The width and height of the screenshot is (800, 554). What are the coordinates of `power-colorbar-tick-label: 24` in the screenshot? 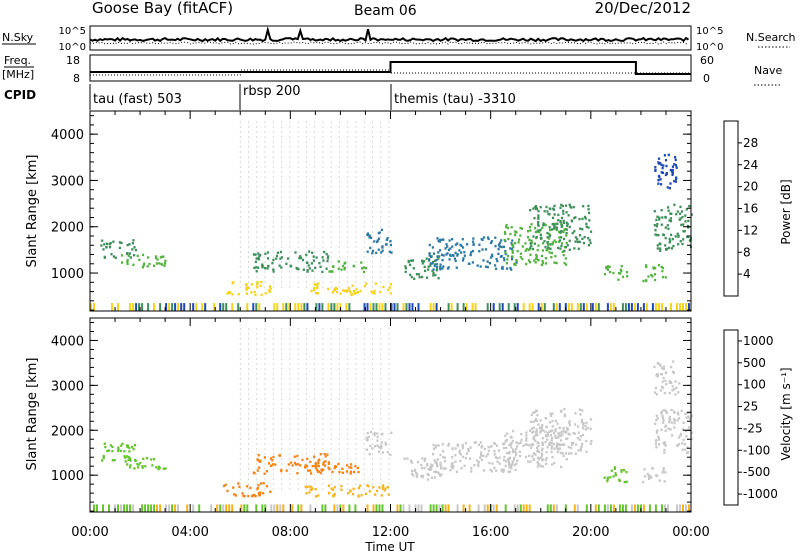 It's located at (750, 165).